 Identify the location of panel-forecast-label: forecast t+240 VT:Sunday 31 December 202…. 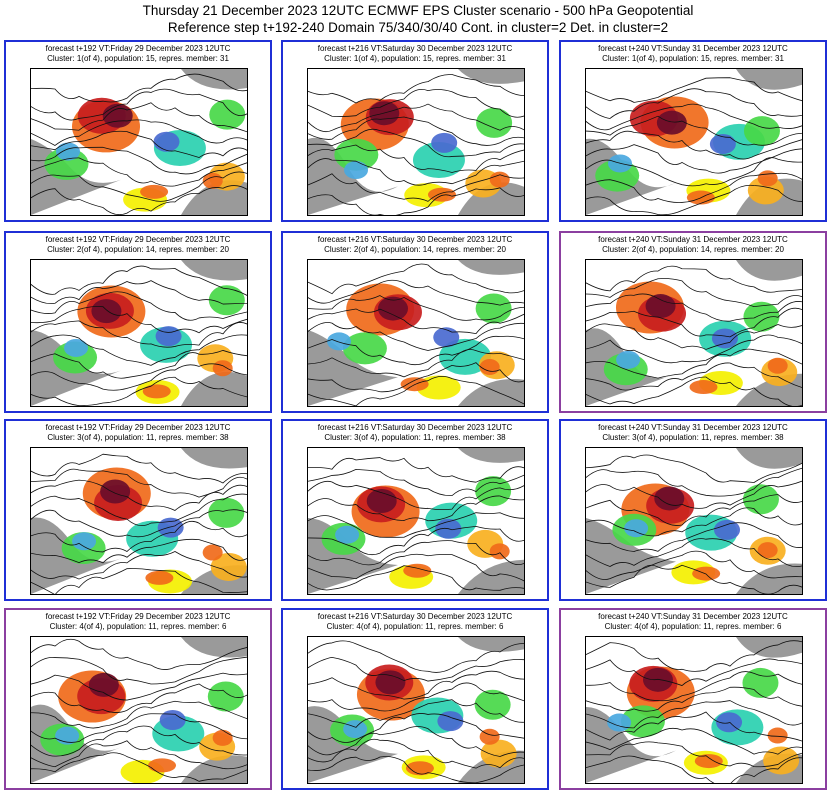
(693, 239).